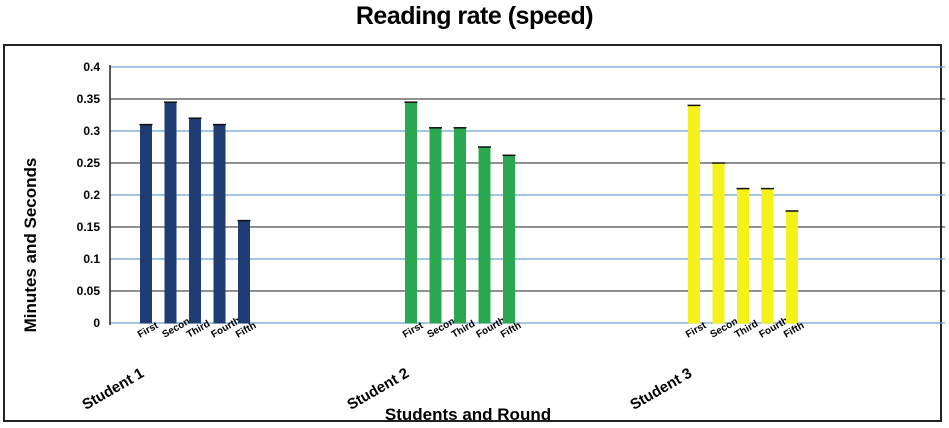 This screenshot has height=428, width=949. What do you see at coordinates (89, 291) in the screenshot?
I see `y-tick-label: 0.05` at bounding box center [89, 291].